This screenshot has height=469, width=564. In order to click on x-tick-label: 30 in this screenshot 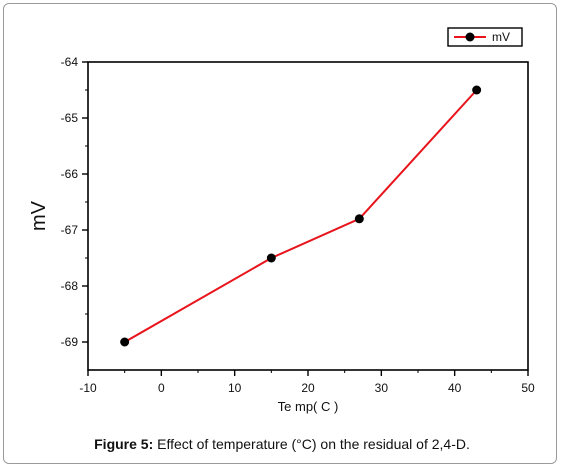, I will do `click(382, 388)`.